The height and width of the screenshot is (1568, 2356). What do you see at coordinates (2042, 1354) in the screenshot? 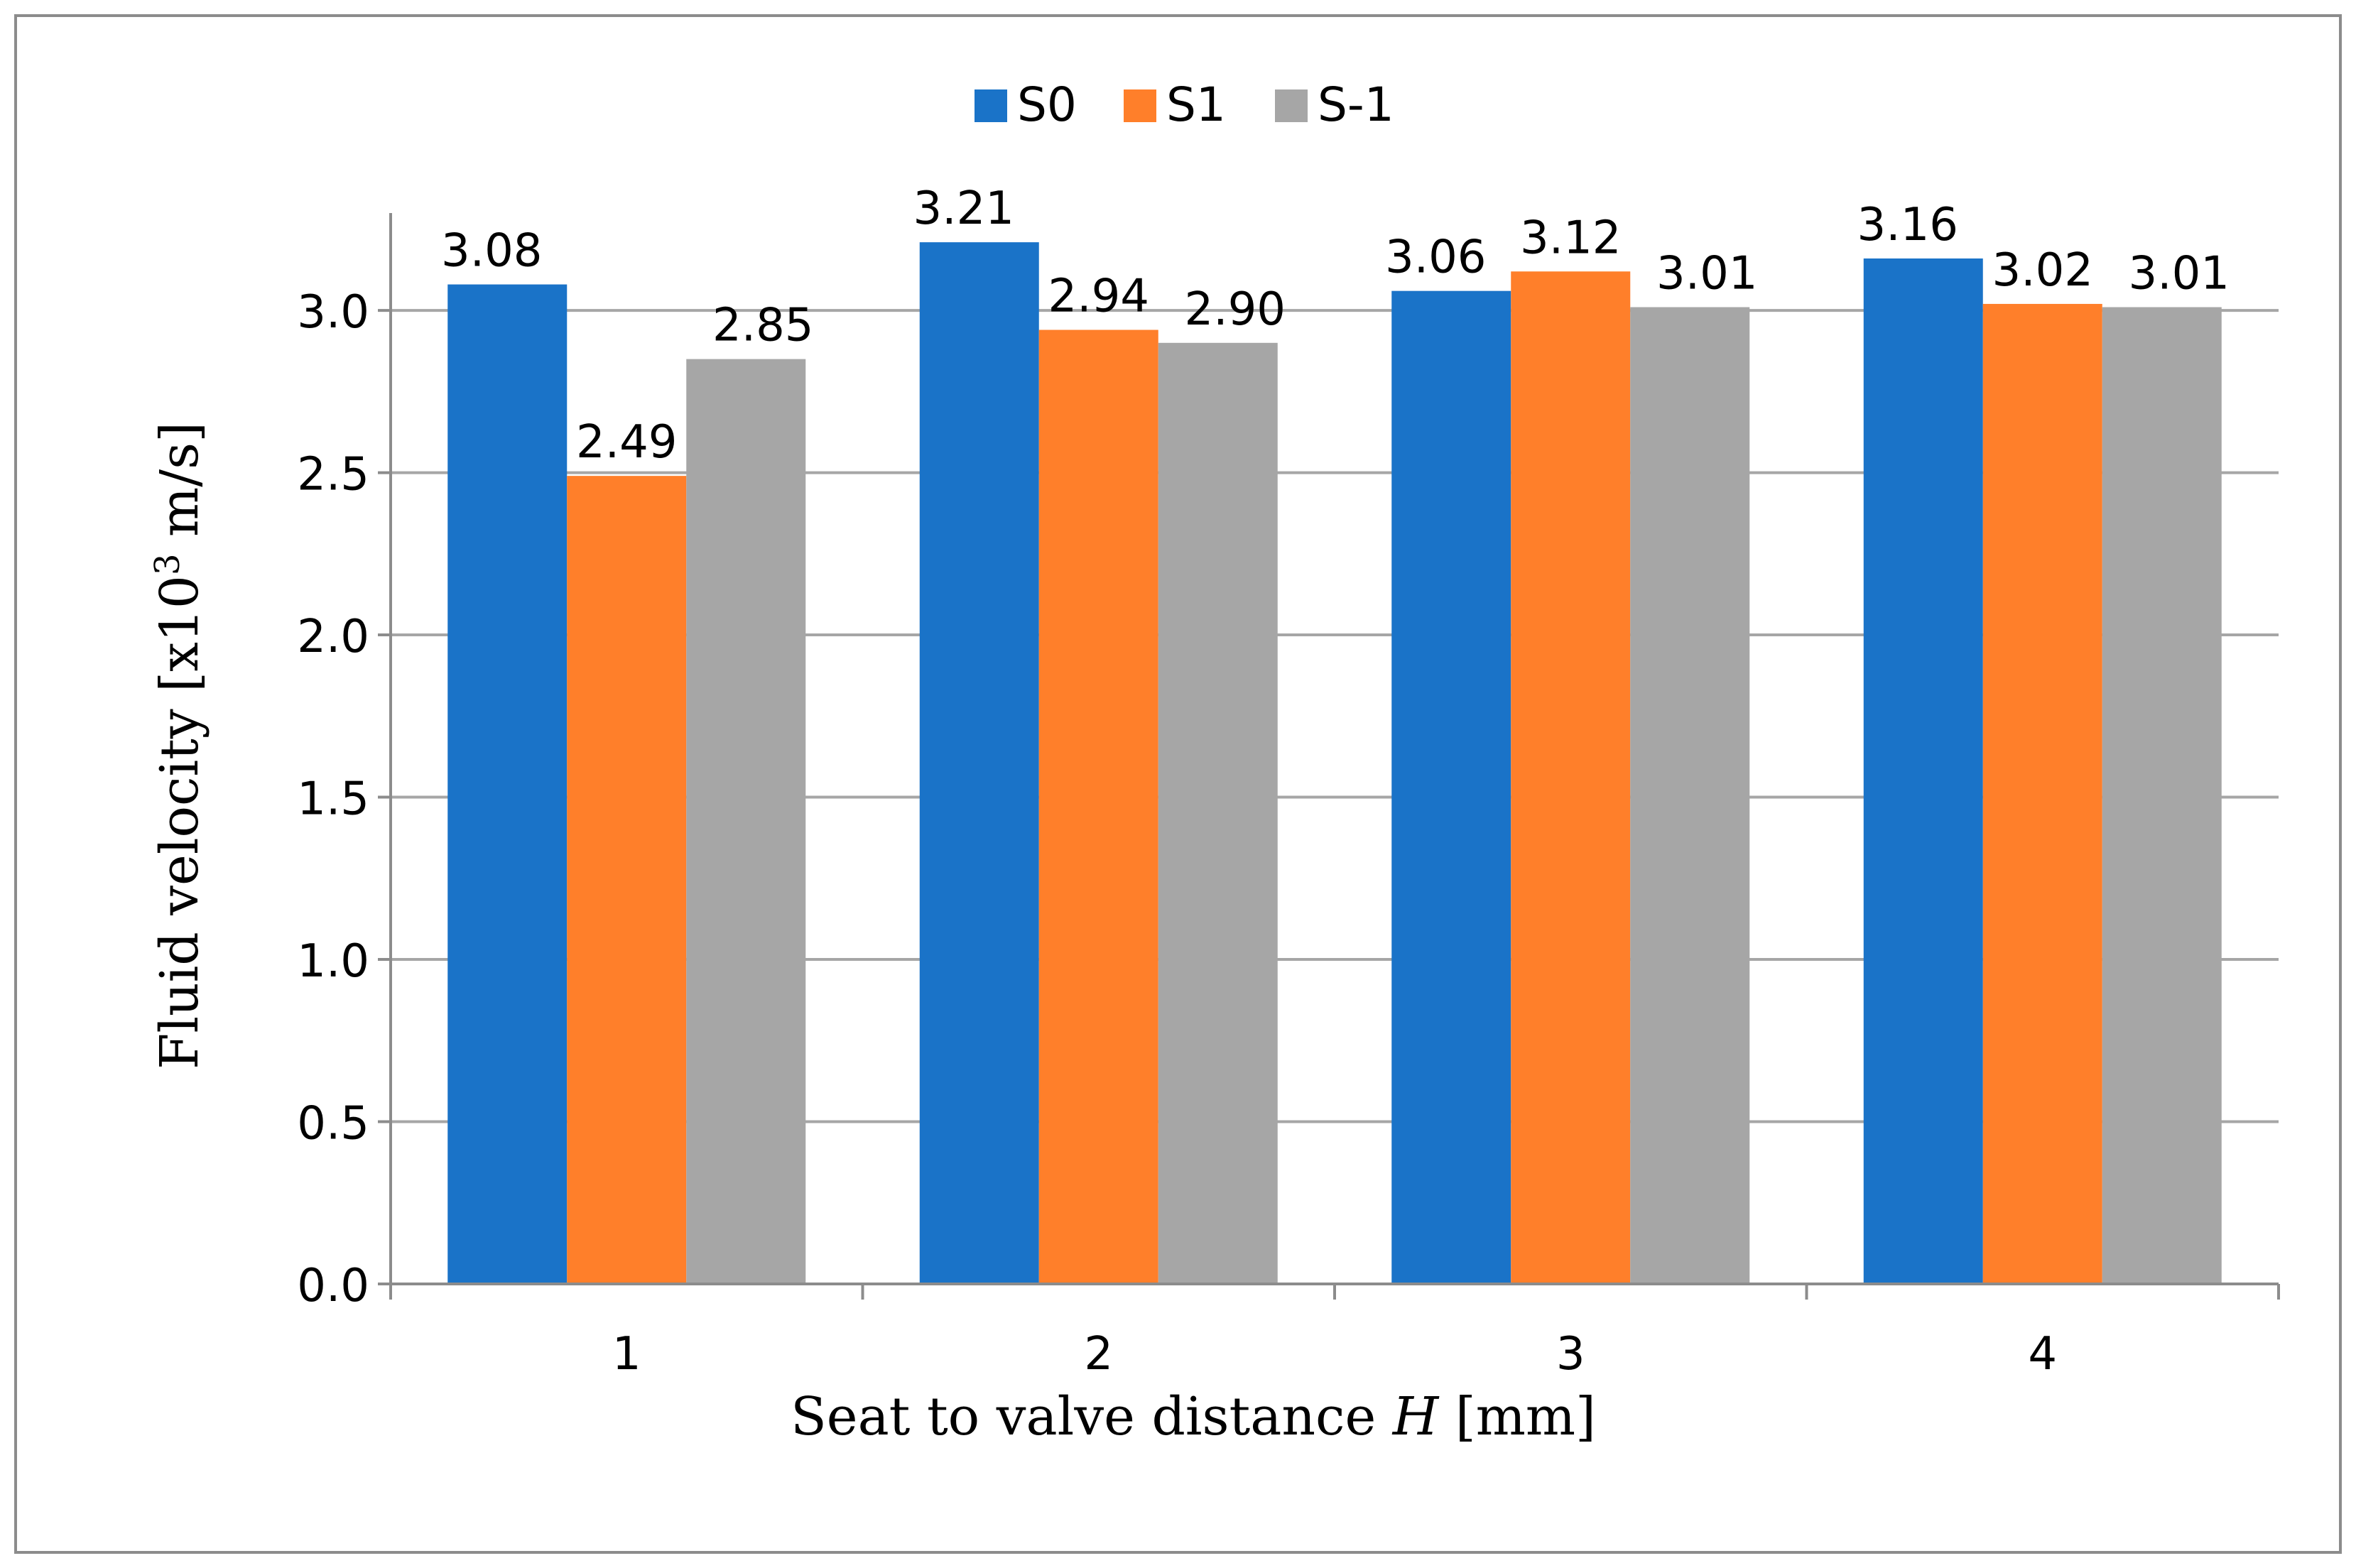
I see `x-tick-label: 4` at bounding box center [2042, 1354].